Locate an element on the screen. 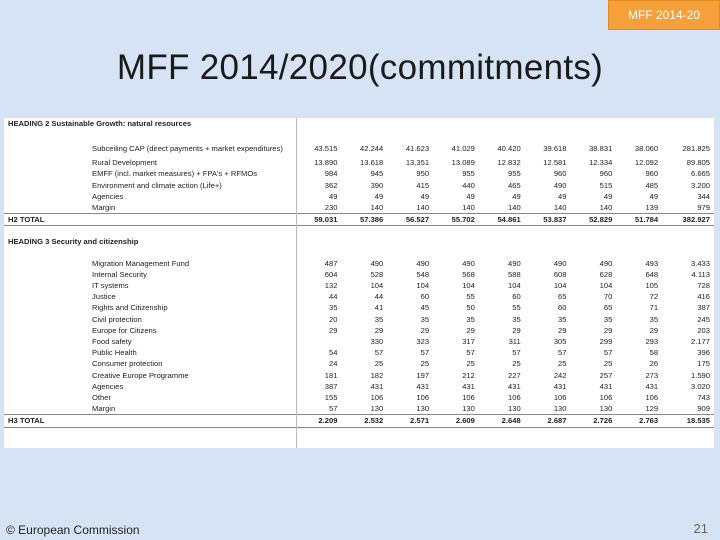 Image resolution: width=720 pixels, height=540 pixels. cell-value: 2.763 is located at coordinates (639, 421).